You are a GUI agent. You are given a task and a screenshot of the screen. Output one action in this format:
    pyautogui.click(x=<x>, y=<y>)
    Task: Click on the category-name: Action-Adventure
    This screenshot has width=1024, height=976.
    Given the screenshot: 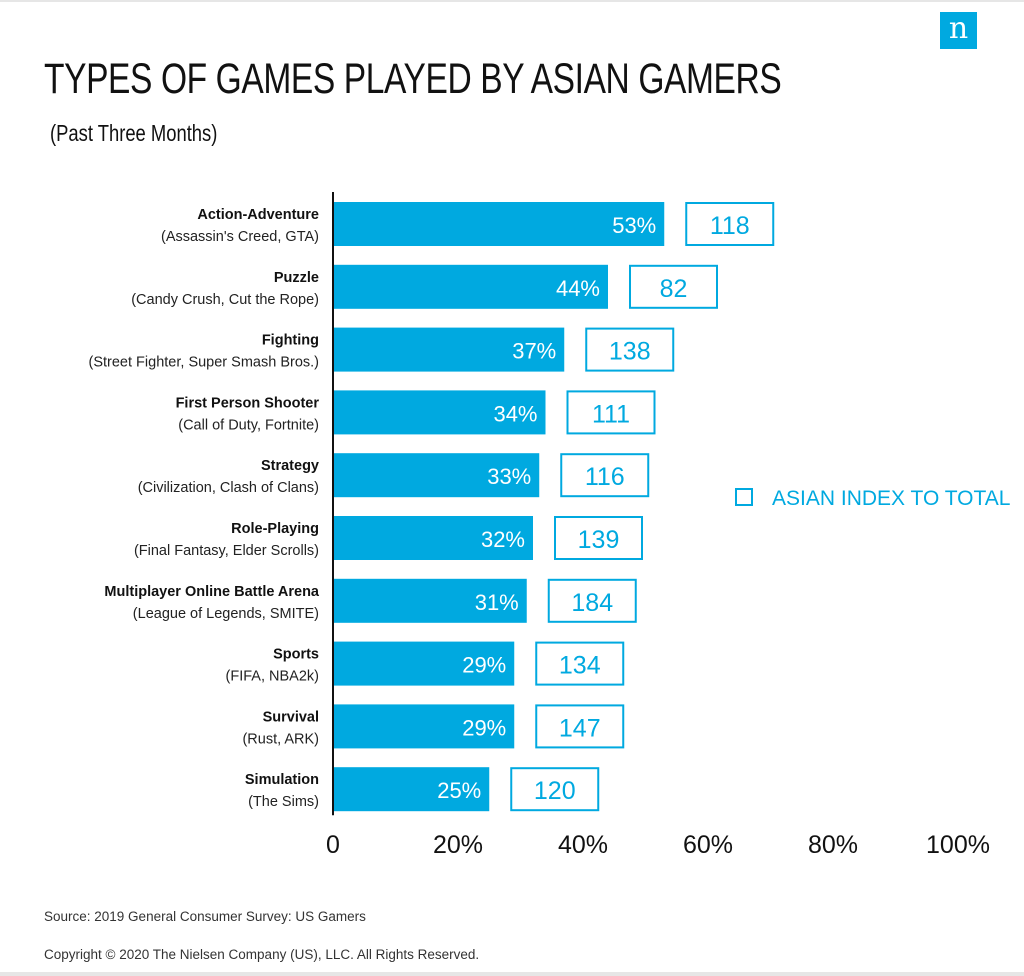 What is the action you would take?
    pyautogui.click(x=258, y=215)
    